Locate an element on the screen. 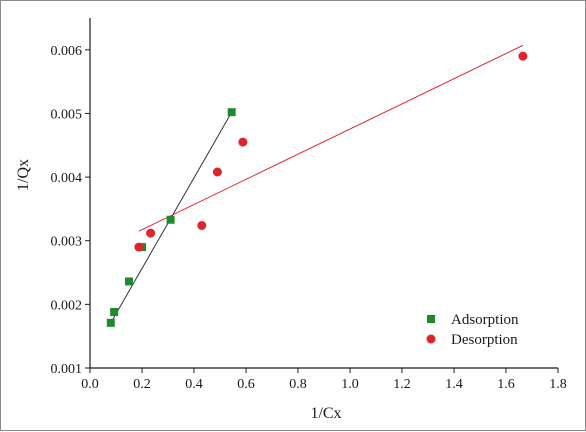 This screenshot has width=586, height=432. x-tick-label: 0.6 is located at coordinates (246, 384).